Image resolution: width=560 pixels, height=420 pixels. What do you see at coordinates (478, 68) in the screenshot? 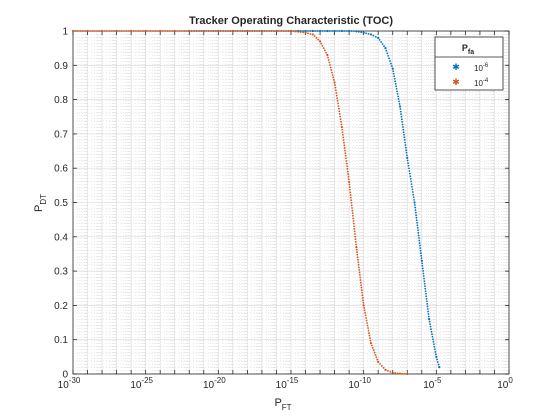
I see `legend-entry-1-base: 10` at bounding box center [478, 68].